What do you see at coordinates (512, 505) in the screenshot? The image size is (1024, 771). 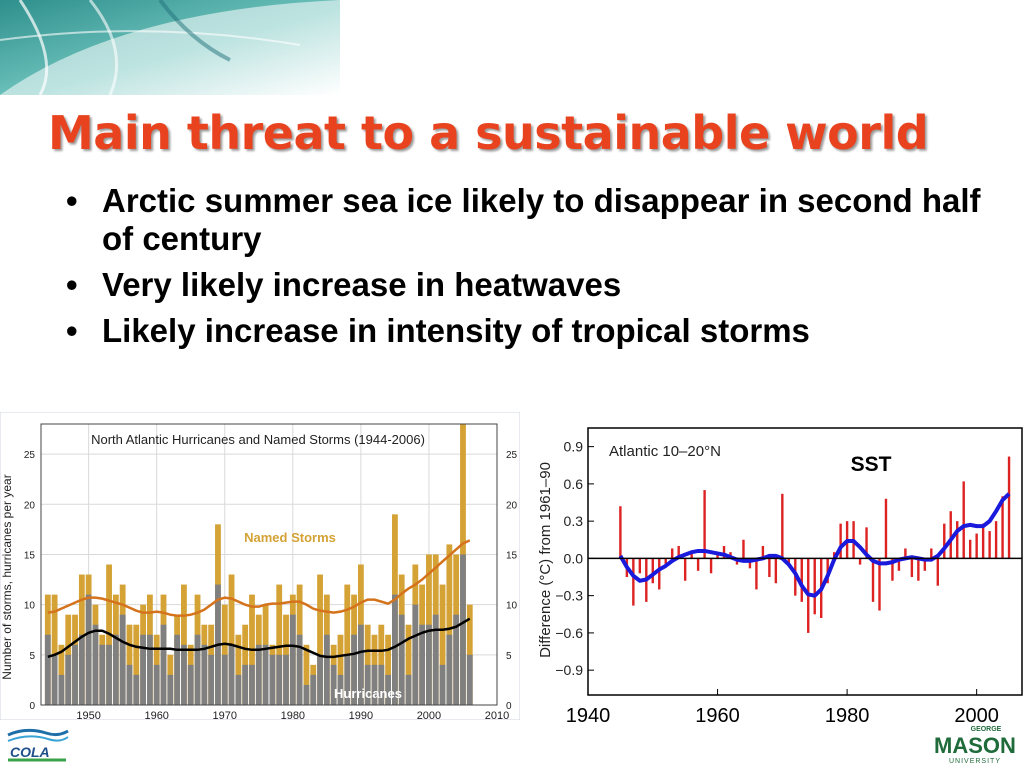 I see `y-tick-label-right: 20` at bounding box center [512, 505].